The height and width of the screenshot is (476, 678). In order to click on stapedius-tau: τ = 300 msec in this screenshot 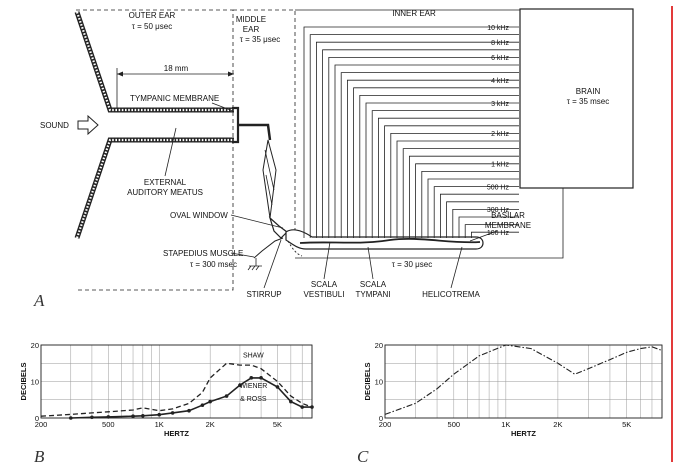, I will do `click(213, 264)`.